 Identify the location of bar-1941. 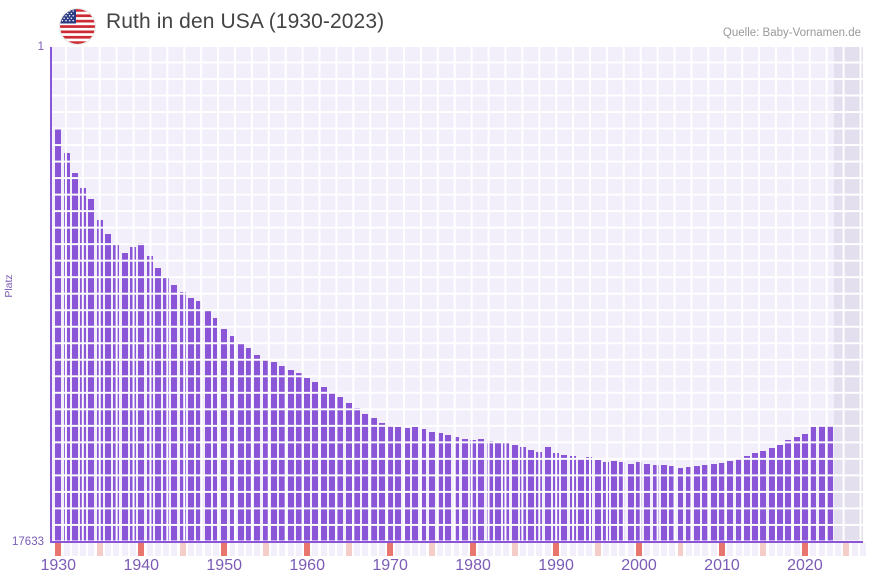
(149, 399).